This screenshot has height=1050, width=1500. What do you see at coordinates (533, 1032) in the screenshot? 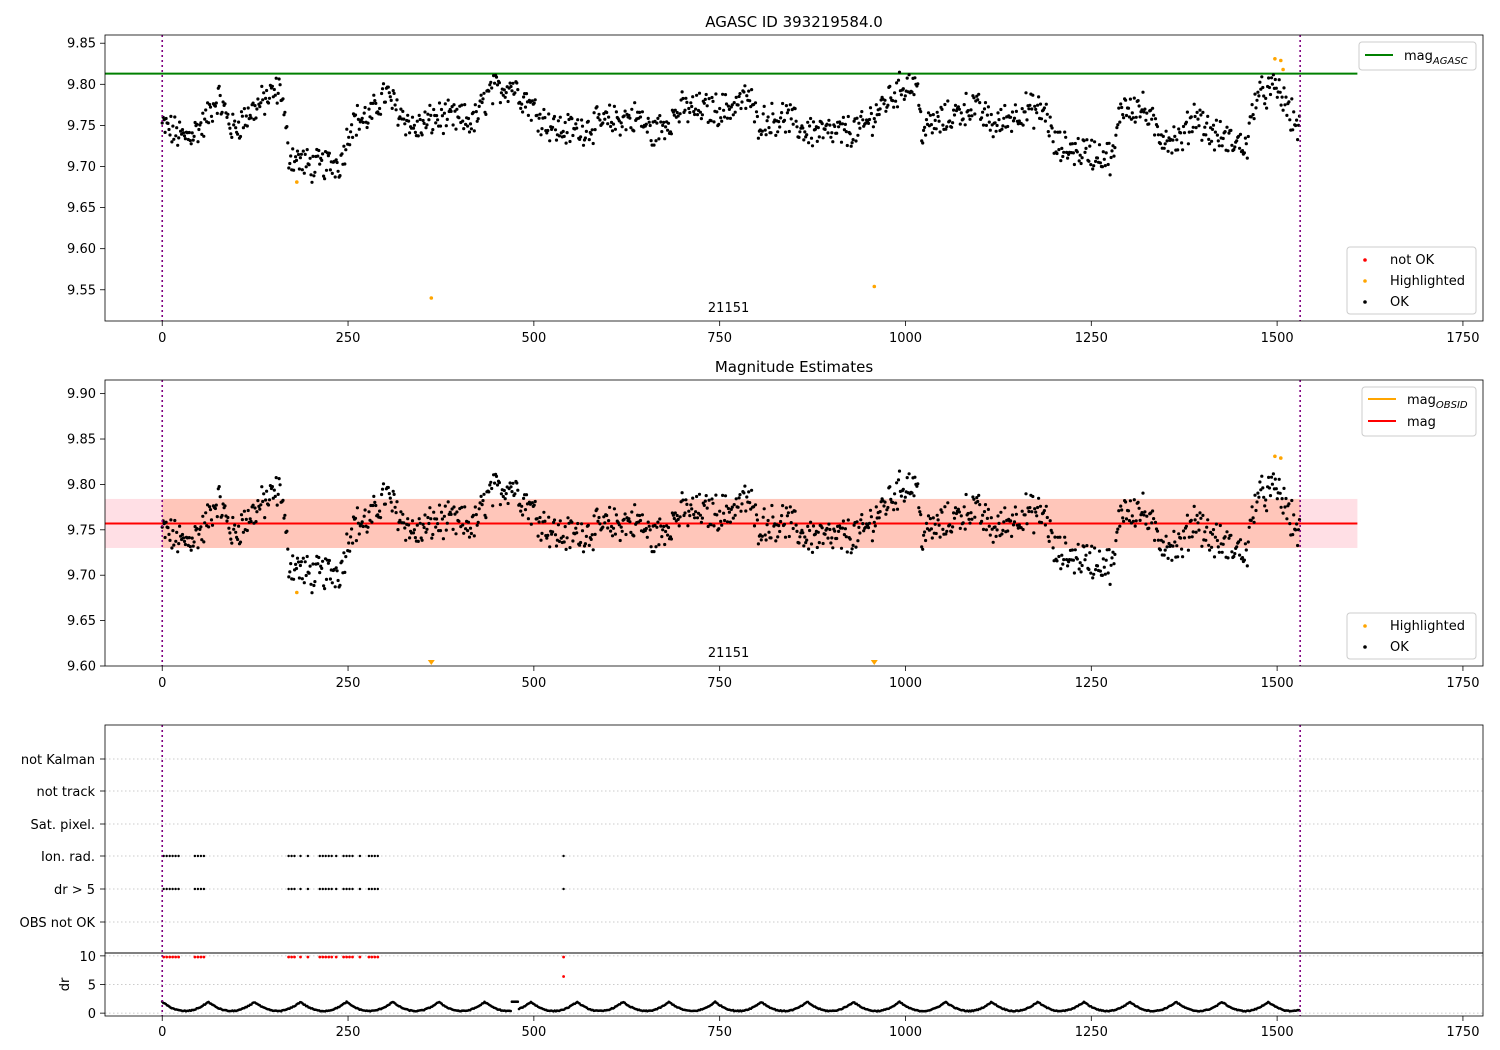
I see `x-tick-label: 500` at bounding box center [533, 1032].